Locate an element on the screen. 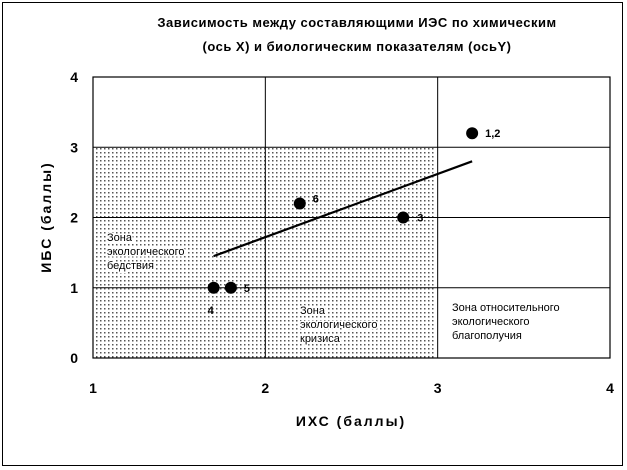 This screenshot has height=470, width=627. zone-label: Зона экологического бедствия is located at coordinates (146, 252).